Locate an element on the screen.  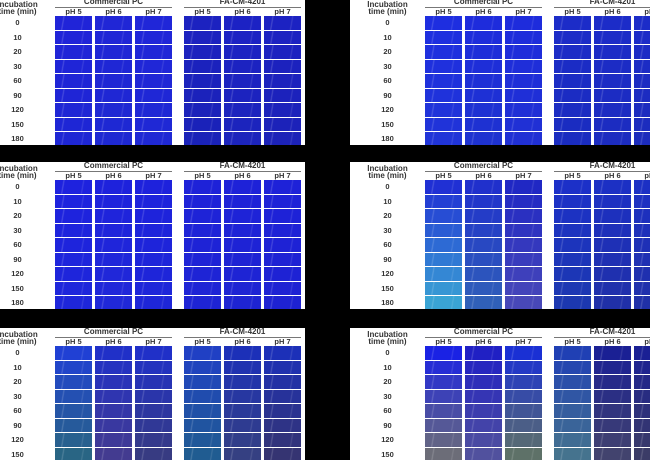
ph-label: pH 7 is located at coordinates (642, 12).